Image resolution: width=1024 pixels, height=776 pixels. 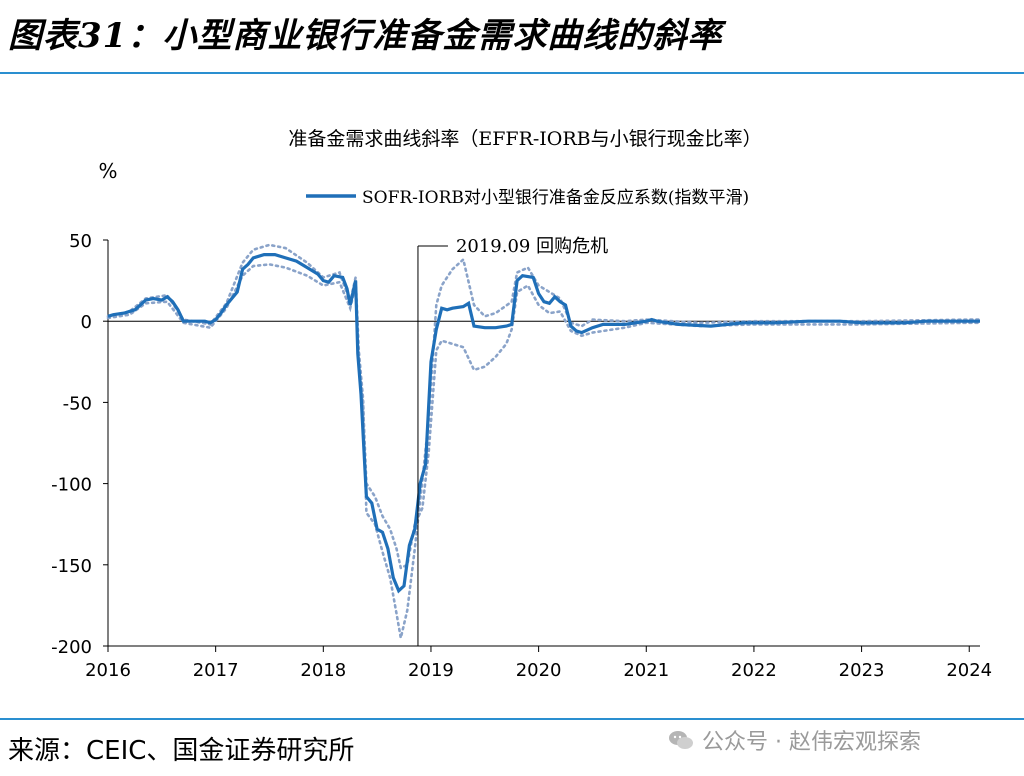 I want to click on x-tick-label: 2019, so click(x=431, y=670).